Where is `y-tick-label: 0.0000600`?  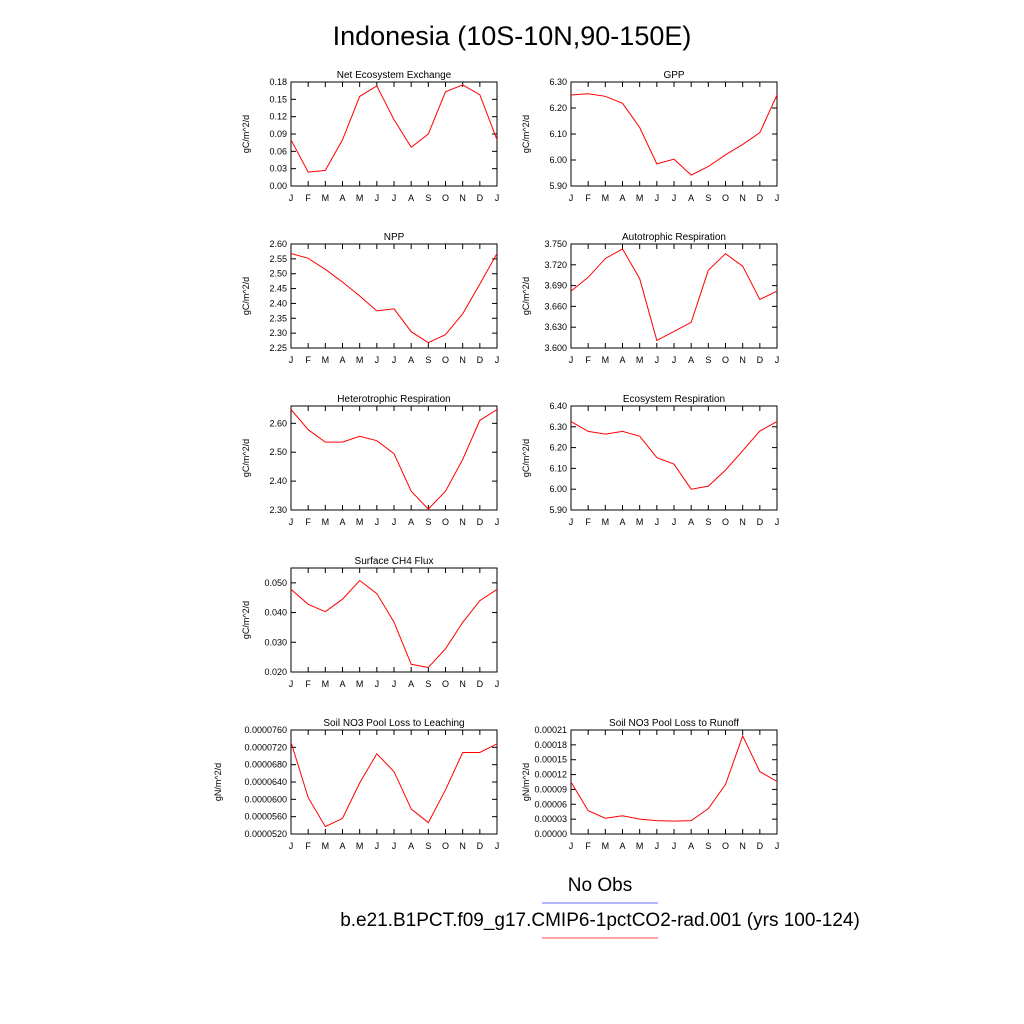 y-tick-label: 0.0000600 is located at coordinates (265, 799).